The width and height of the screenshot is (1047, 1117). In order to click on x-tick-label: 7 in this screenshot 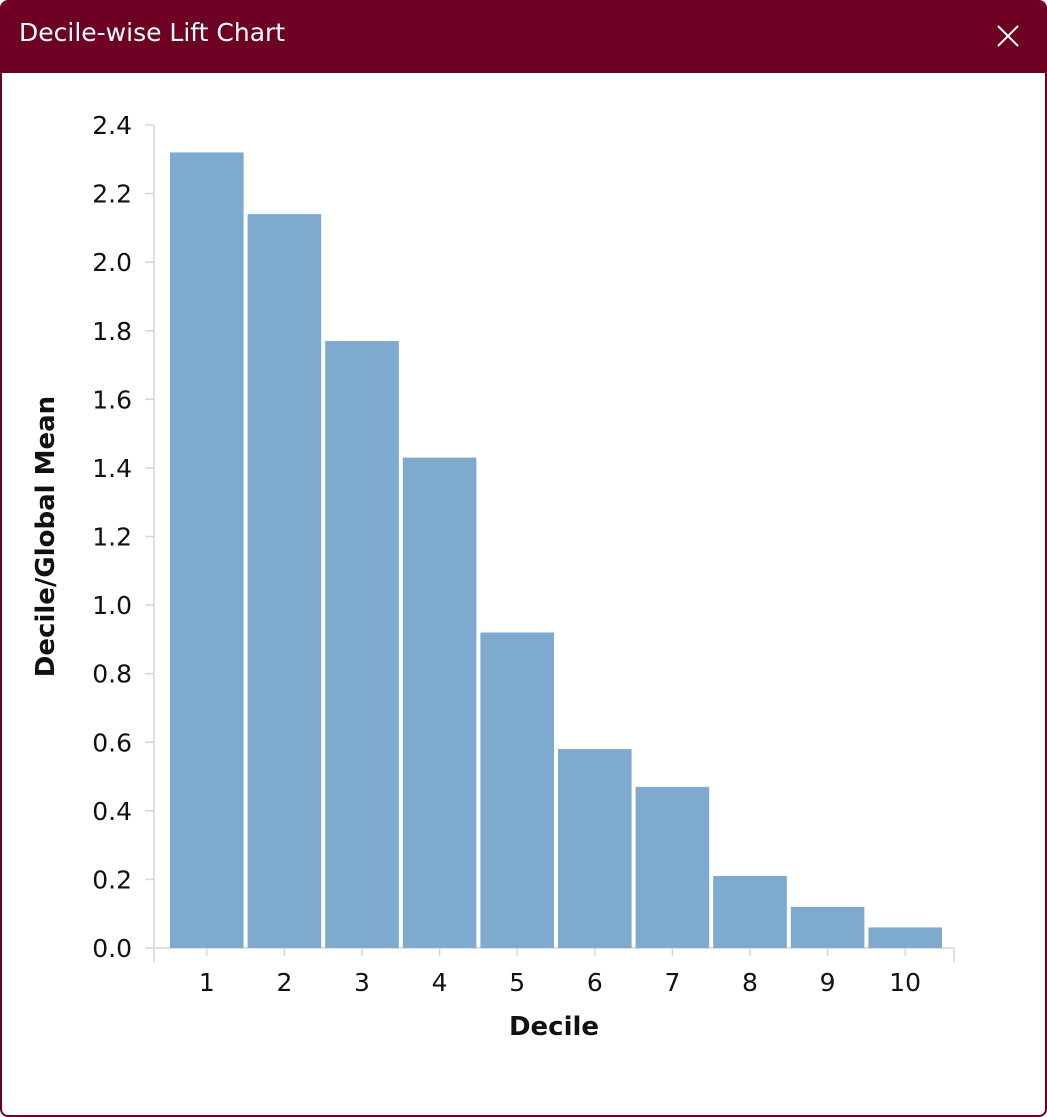, I will do `click(672, 982)`.